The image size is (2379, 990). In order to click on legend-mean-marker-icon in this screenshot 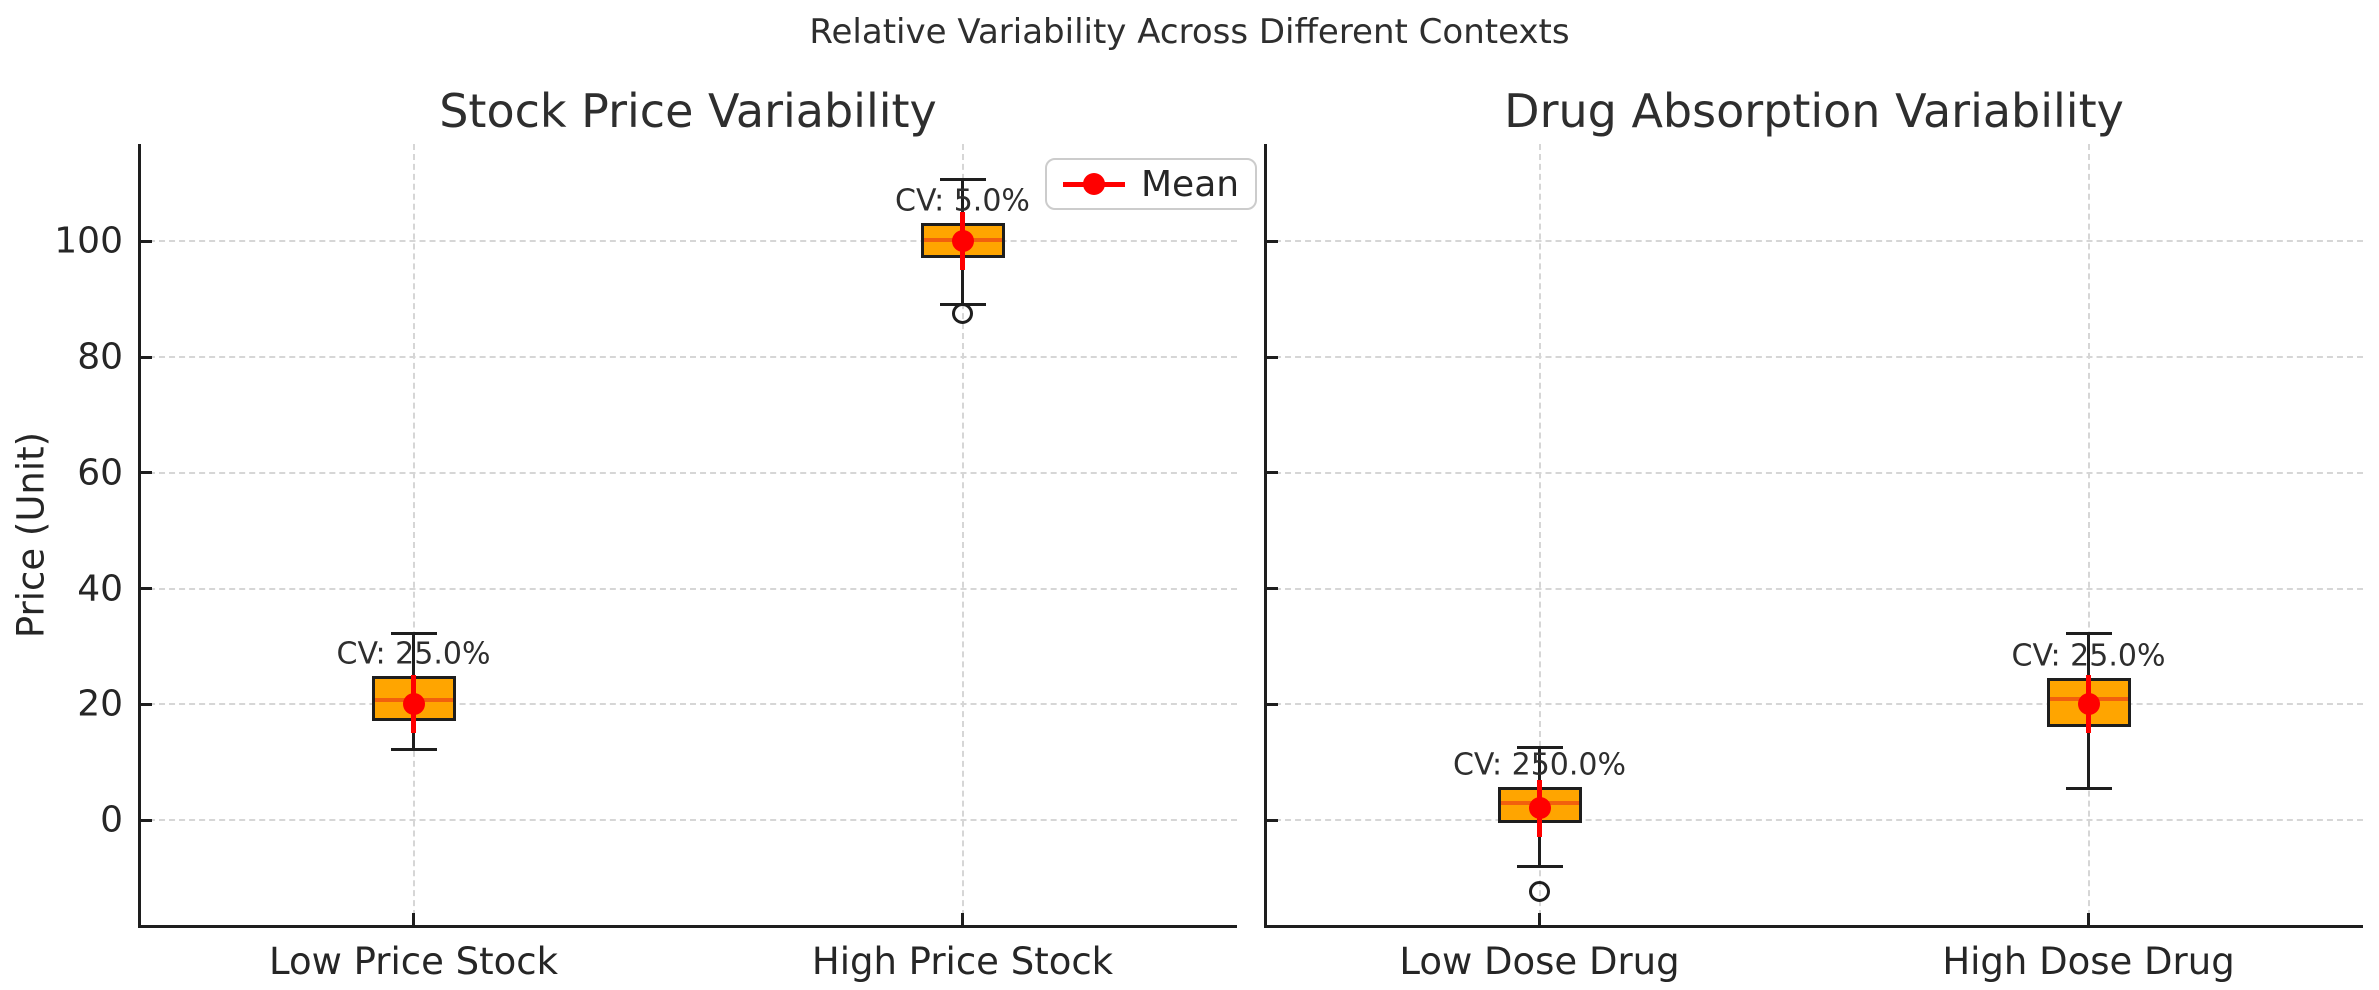, I will do `click(1094, 184)`.